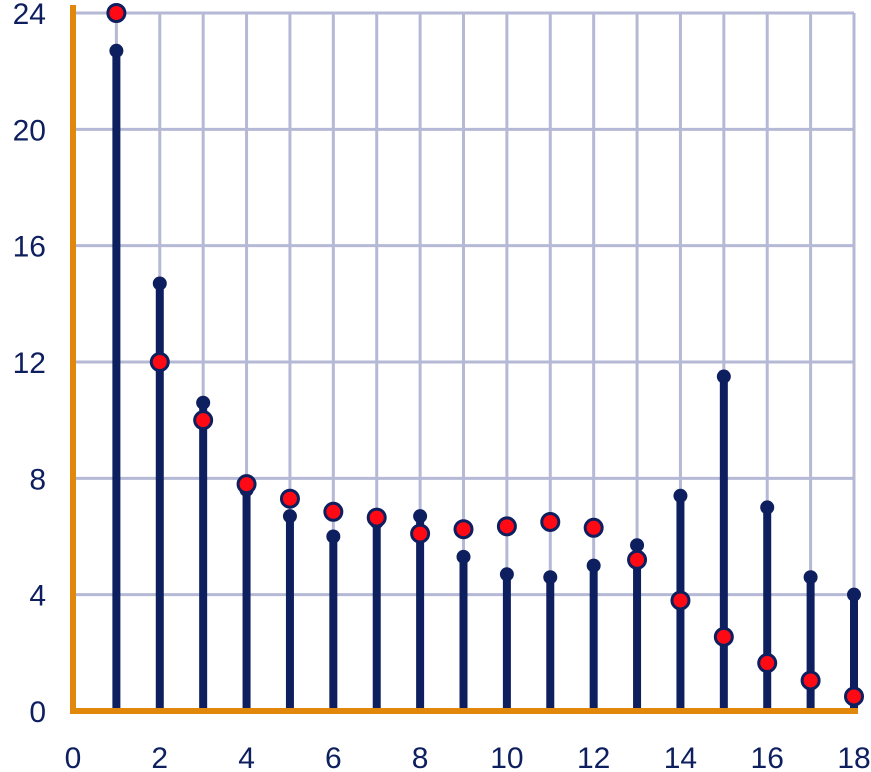 The height and width of the screenshot is (772, 871). I want to click on x-tick-label: 16, so click(767, 757).